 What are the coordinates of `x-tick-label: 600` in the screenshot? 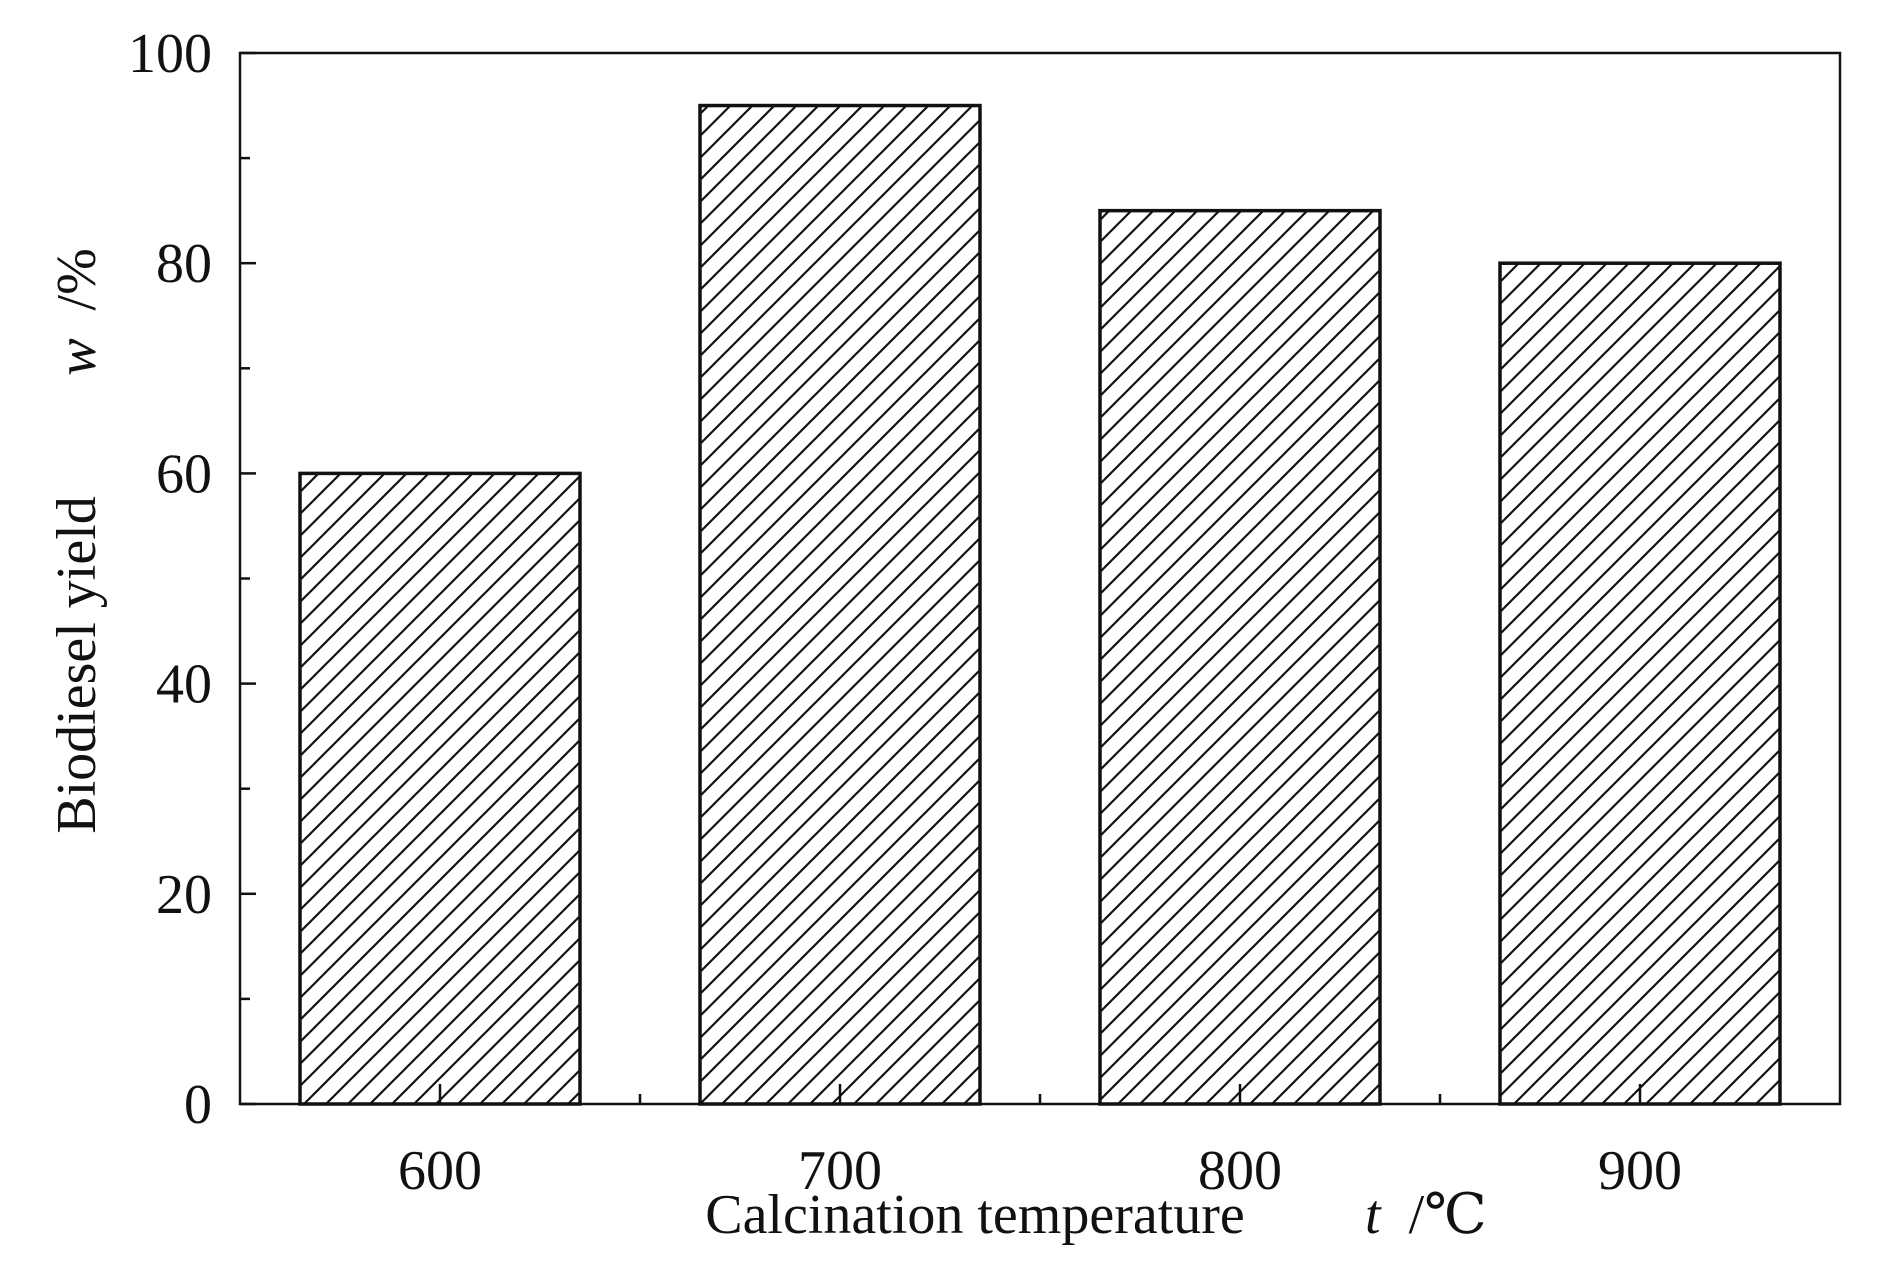 It's located at (440, 1171).